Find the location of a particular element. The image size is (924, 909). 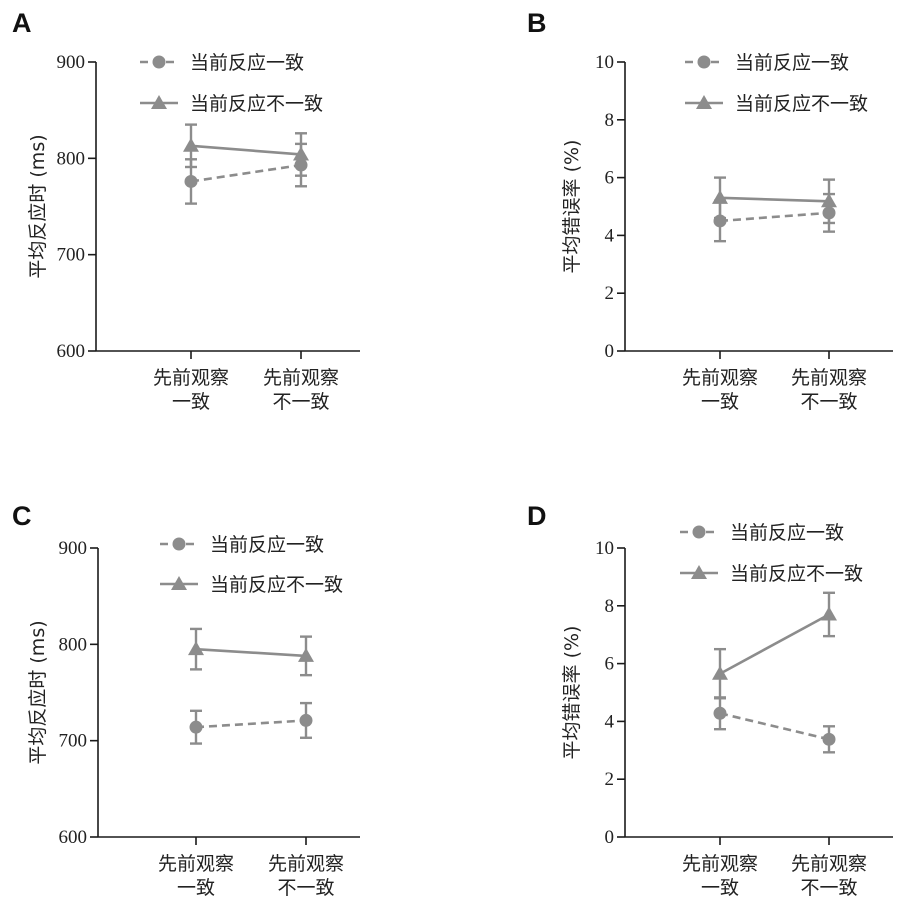

panel-letter: B is located at coordinates (537, 23).